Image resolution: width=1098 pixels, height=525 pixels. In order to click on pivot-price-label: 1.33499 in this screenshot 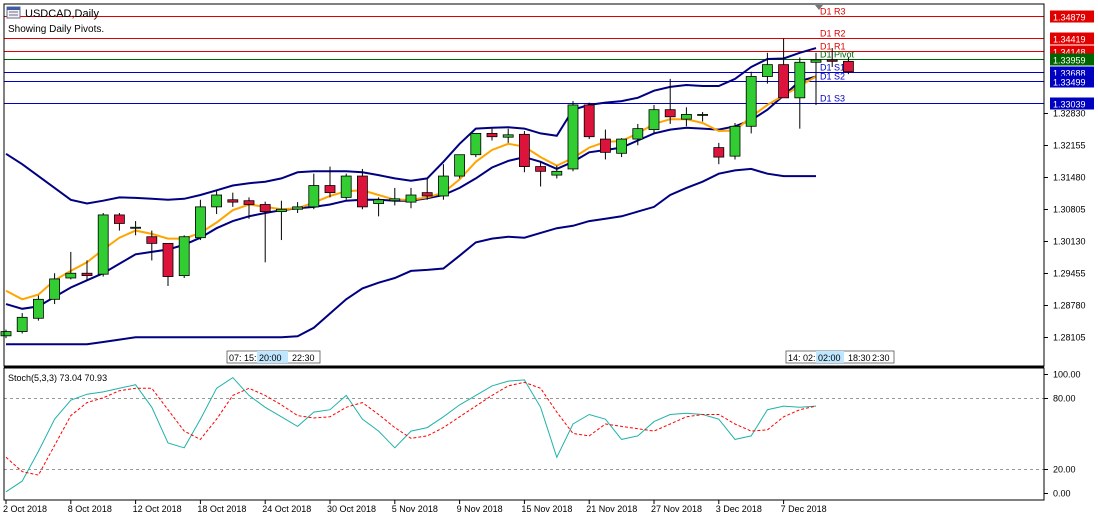, I will do `click(1069, 83)`.